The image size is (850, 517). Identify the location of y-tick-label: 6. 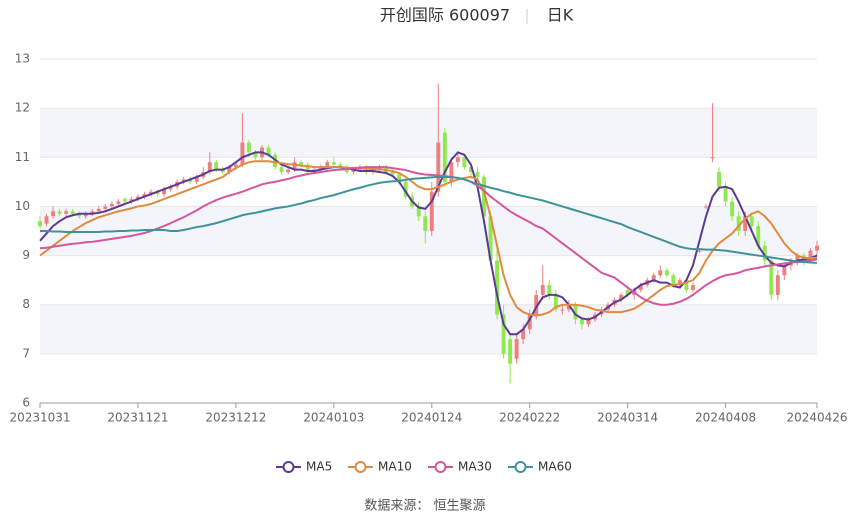
(26, 403).